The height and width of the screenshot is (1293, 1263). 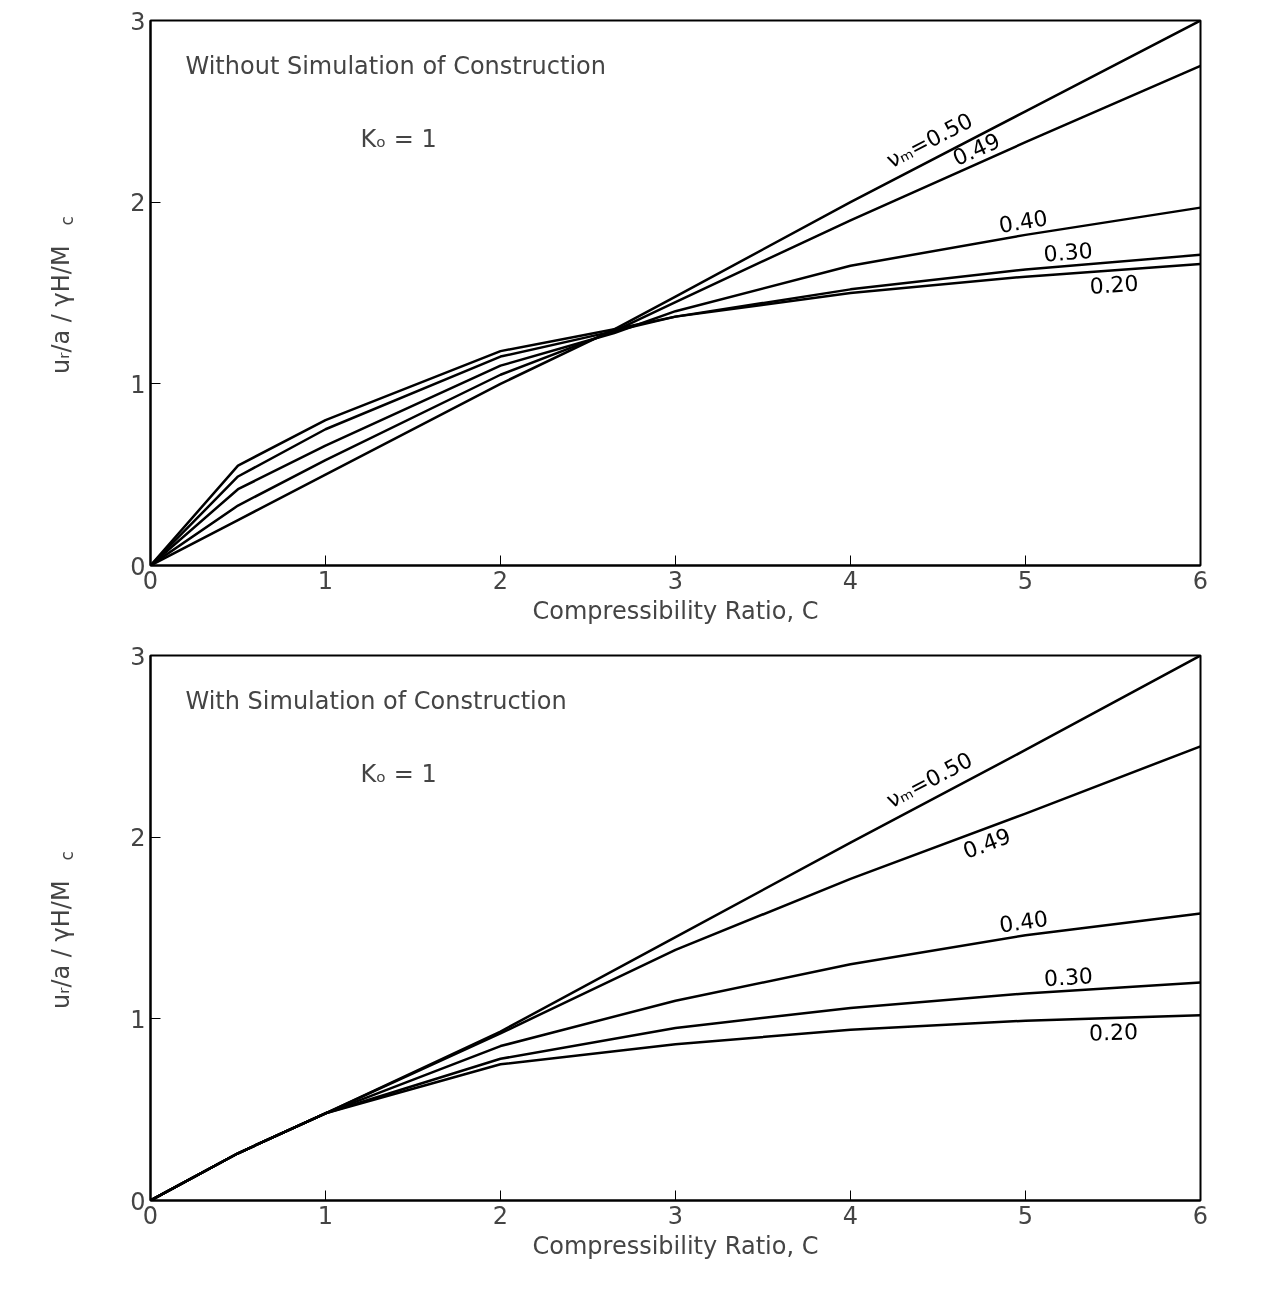 I want to click on annotation: With Simulation of Construction, so click(x=376, y=700).